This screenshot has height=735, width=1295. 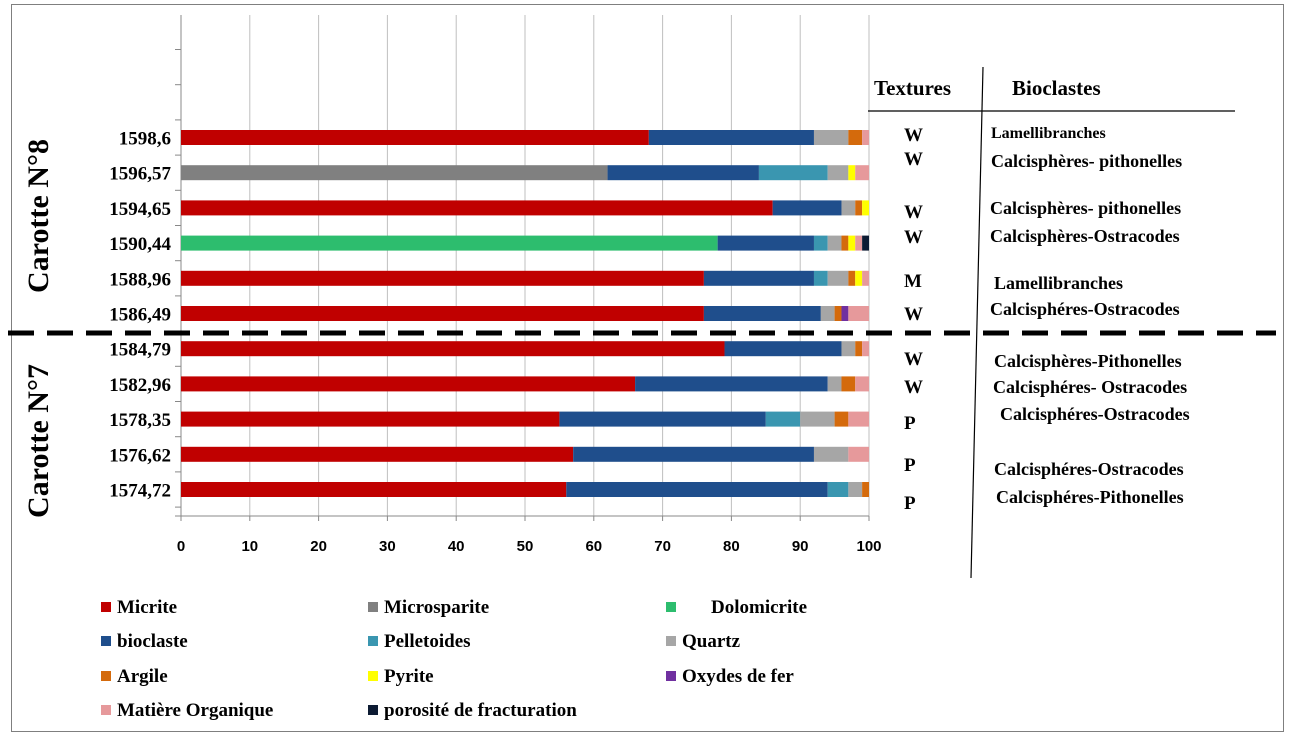 I want to click on texture-2: W, so click(x=913, y=212).